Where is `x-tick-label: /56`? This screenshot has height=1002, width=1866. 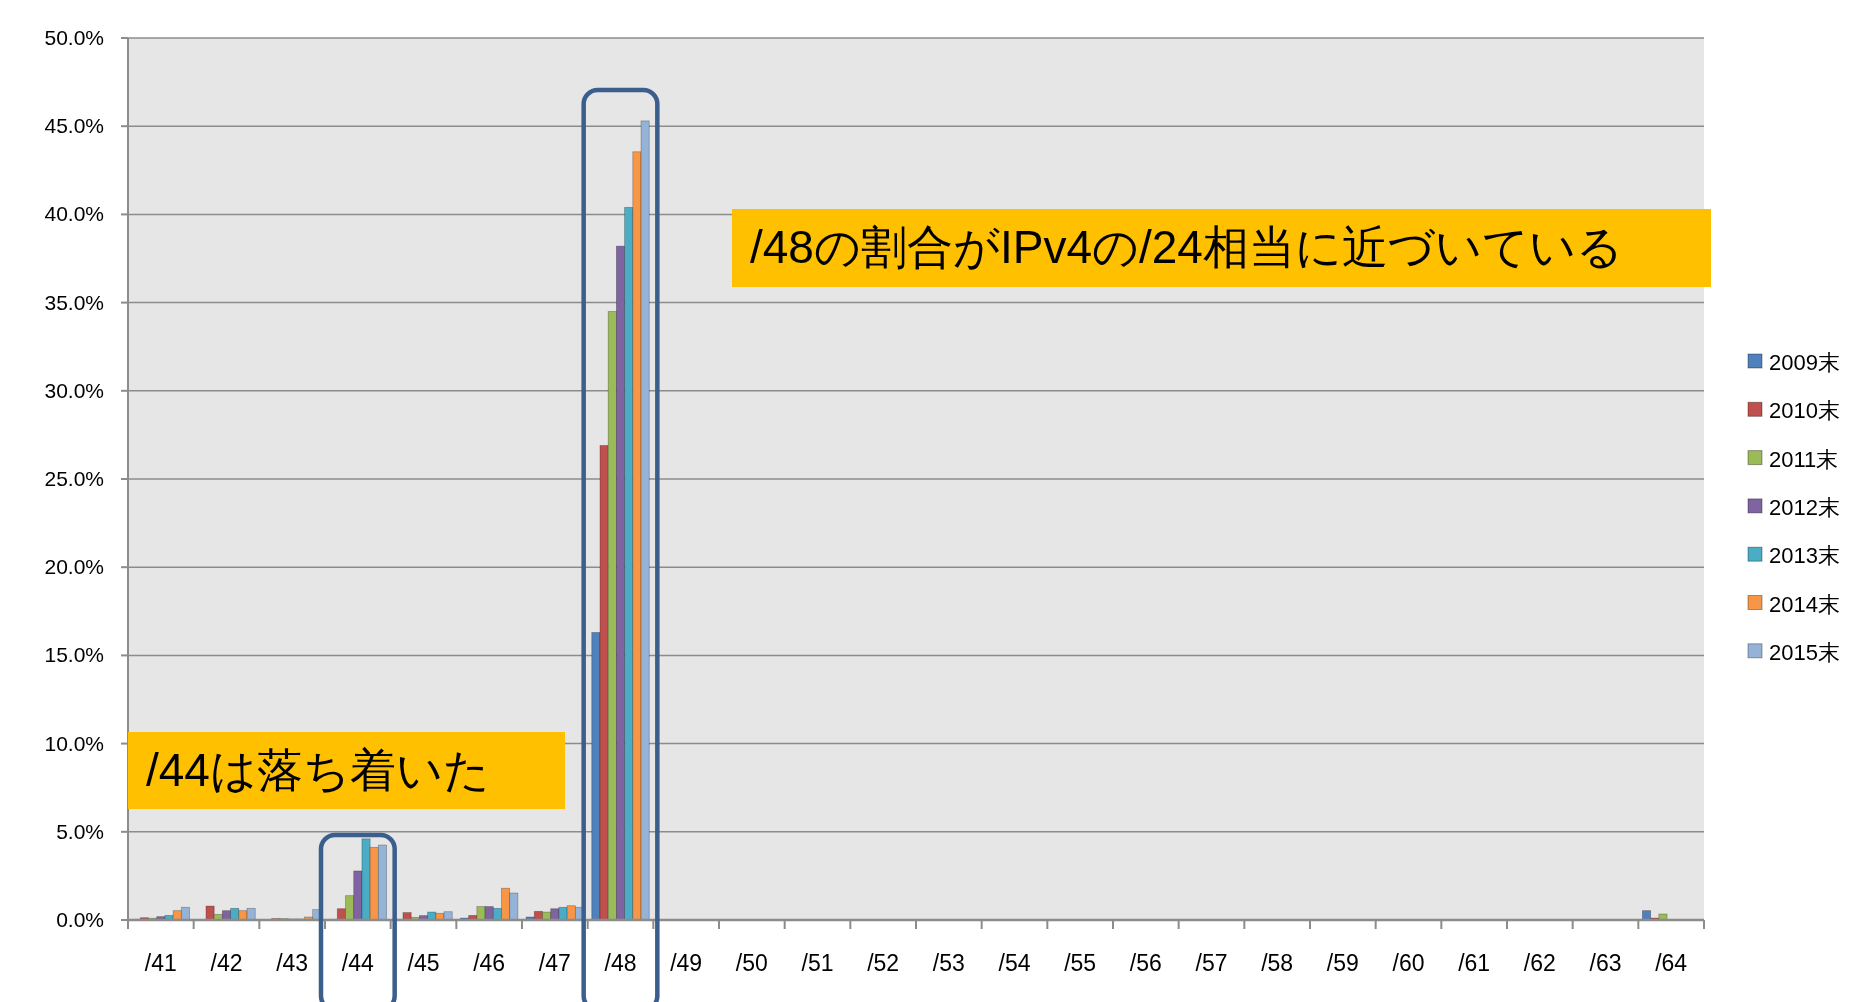
x-tick-label: /56 is located at coordinates (1145, 963).